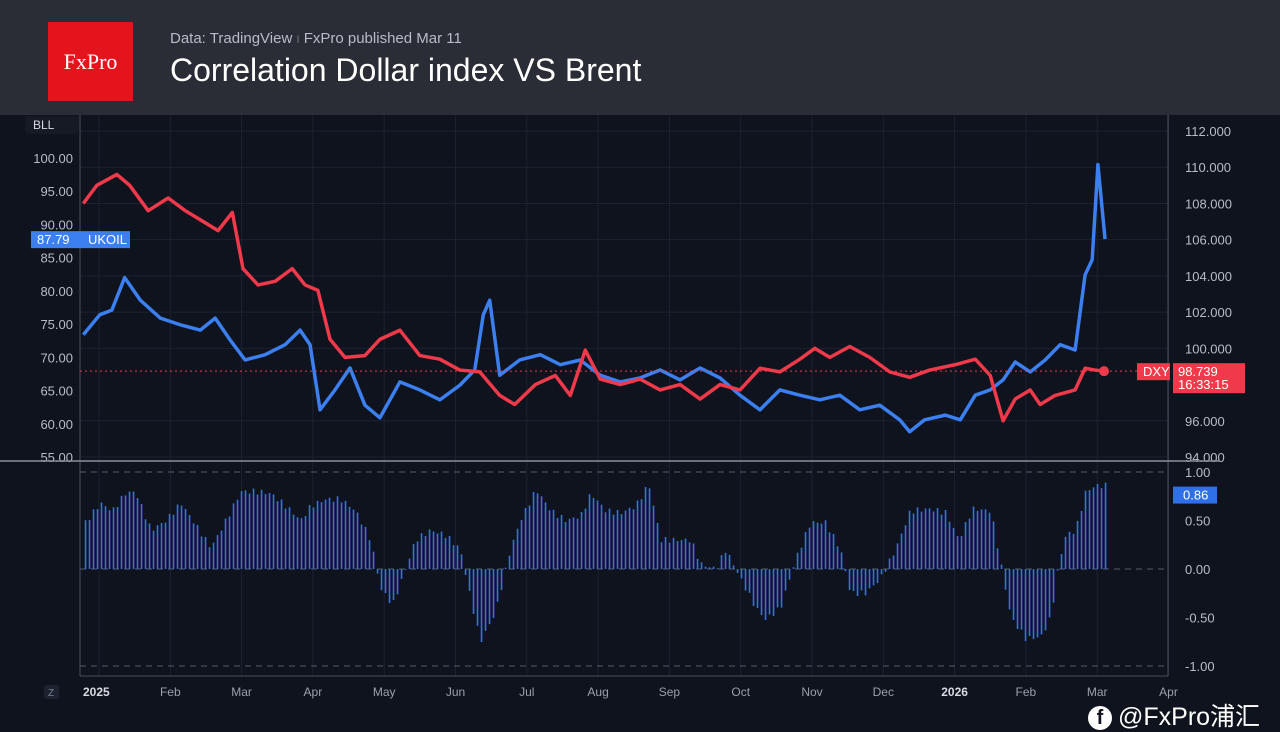 Image resolution: width=1280 pixels, height=732 pixels. Describe the element at coordinates (56, 291) in the screenshot. I see `left-axis-tick: 80.00` at that location.